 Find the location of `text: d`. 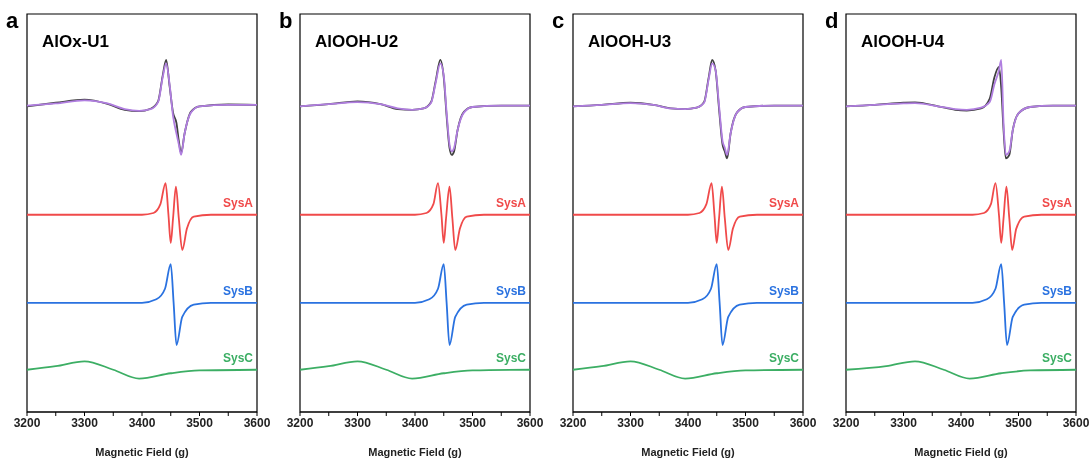

text: d is located at coordinates (832, 21).